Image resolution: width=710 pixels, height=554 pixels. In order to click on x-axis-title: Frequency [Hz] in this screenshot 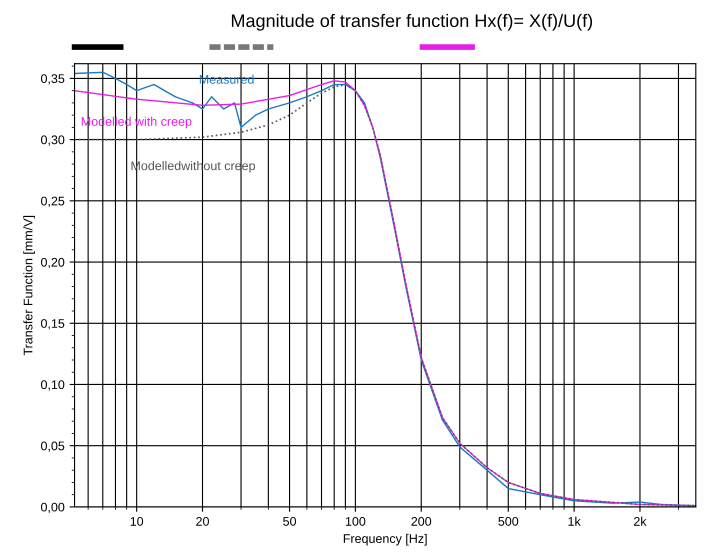, I will do `click(385, 540)`.